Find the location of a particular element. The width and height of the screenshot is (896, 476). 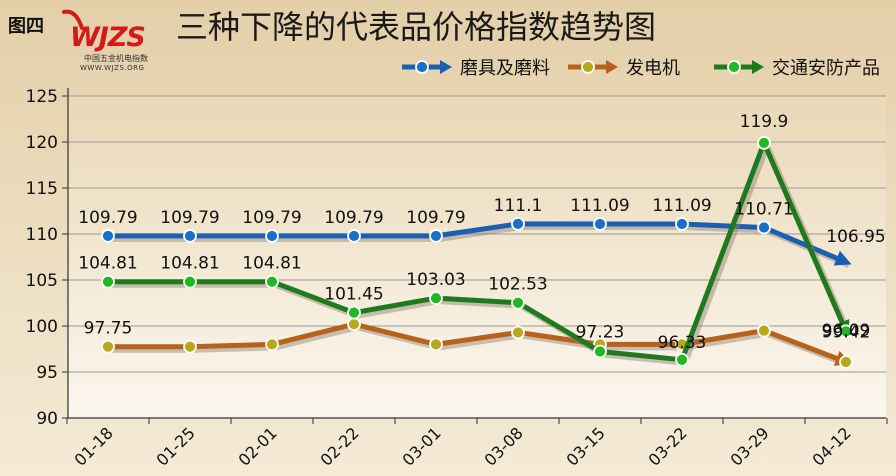

logo-text: WJZS is located at coordinates (108, 37).